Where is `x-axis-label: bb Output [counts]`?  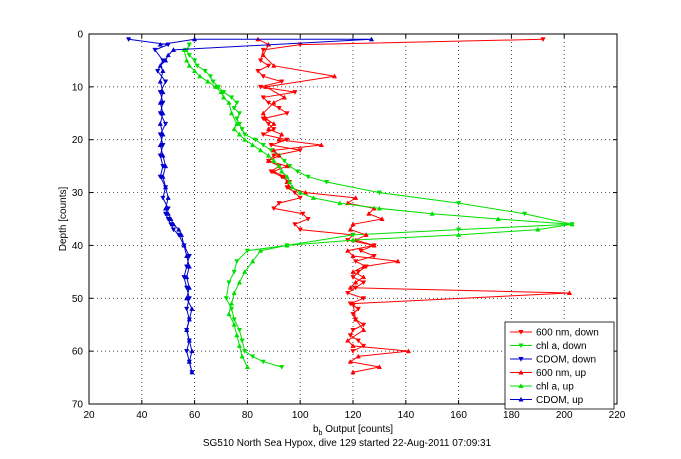
x-axis-label: bb Output [counts] is located at coordinates (353, 430).